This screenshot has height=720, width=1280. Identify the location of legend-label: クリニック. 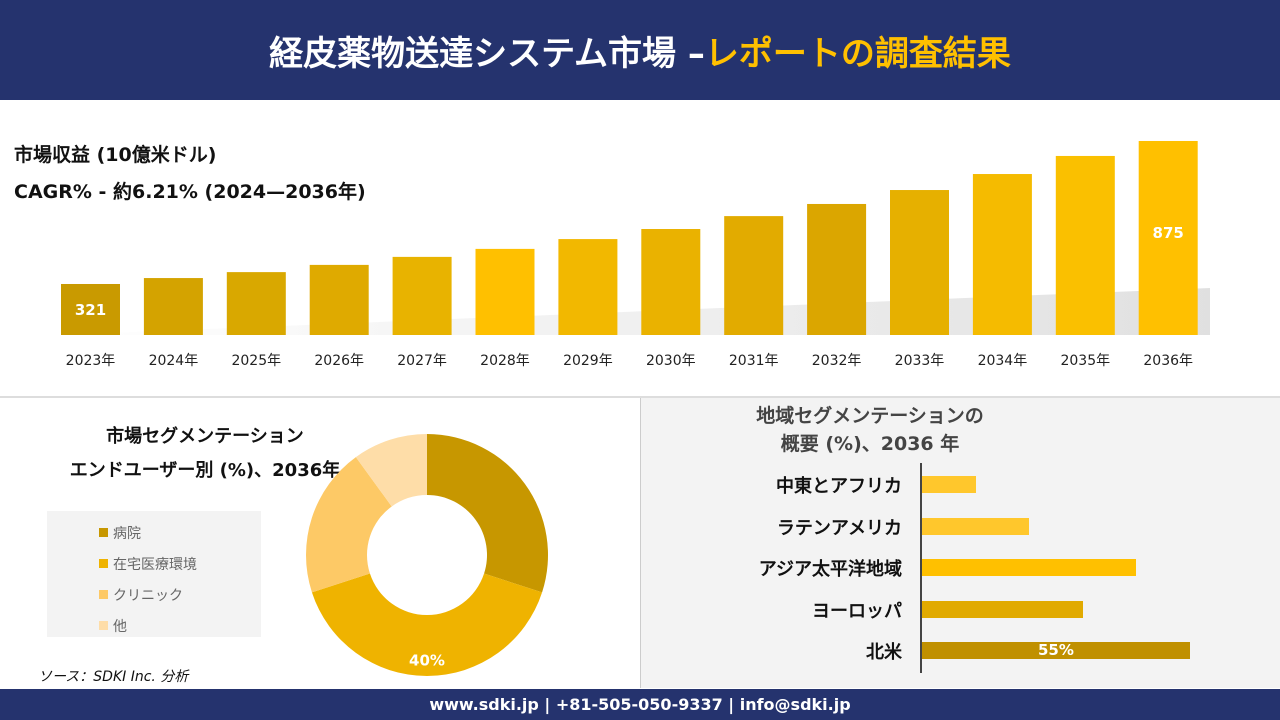
(148, 595).